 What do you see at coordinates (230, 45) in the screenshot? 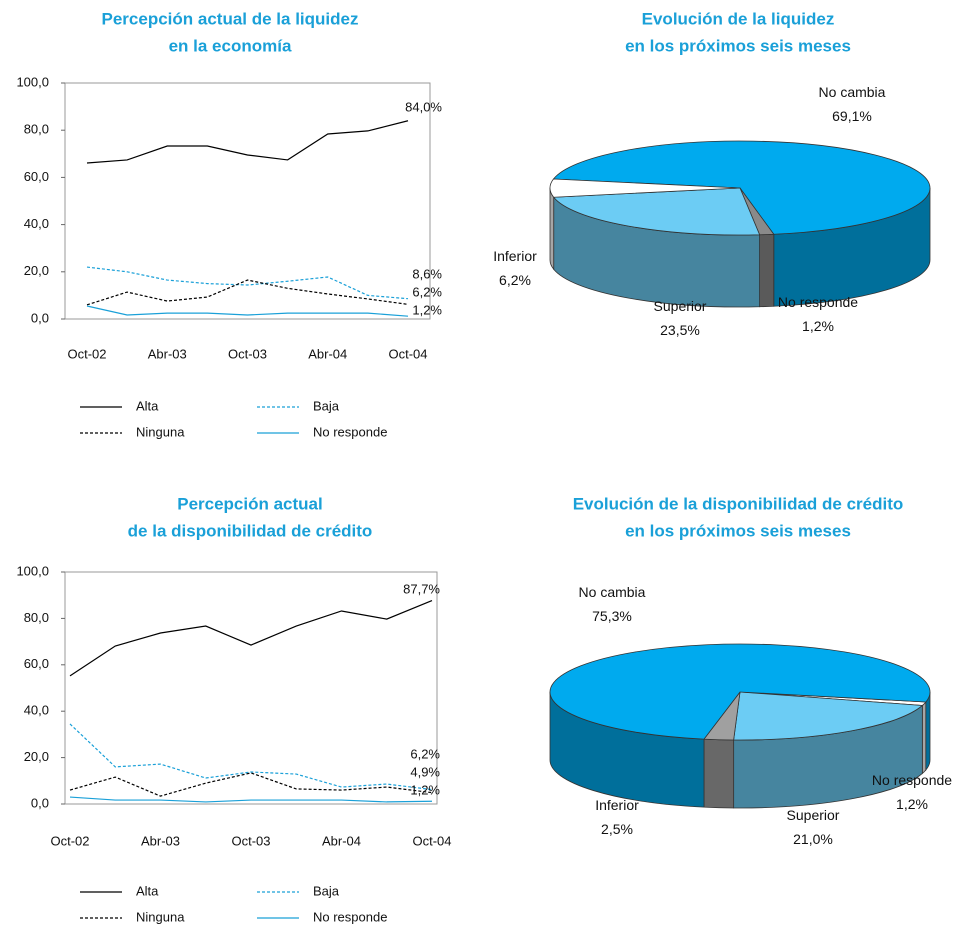
I see `chart-title: en la economía` at bounding box center [230, 45].